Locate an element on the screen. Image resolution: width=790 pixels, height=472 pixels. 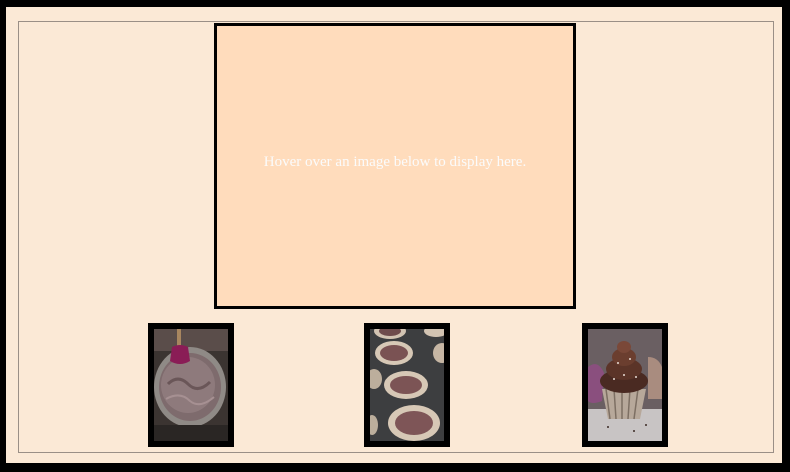
gallery-thumbnail-batter-bowl is located at coordinates (191, 385).